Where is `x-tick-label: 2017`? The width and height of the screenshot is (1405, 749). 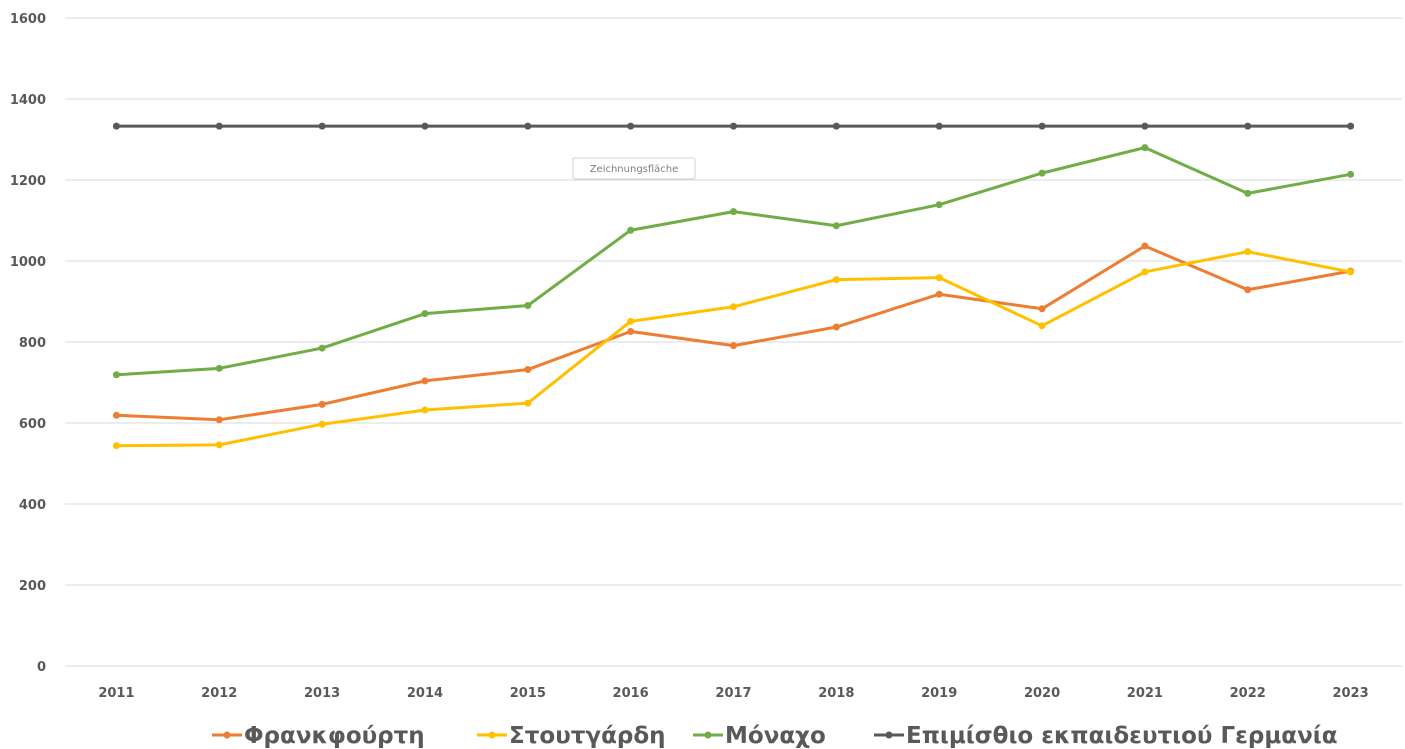 x-tick-label: 2017 is located at coordinates (733, 693).